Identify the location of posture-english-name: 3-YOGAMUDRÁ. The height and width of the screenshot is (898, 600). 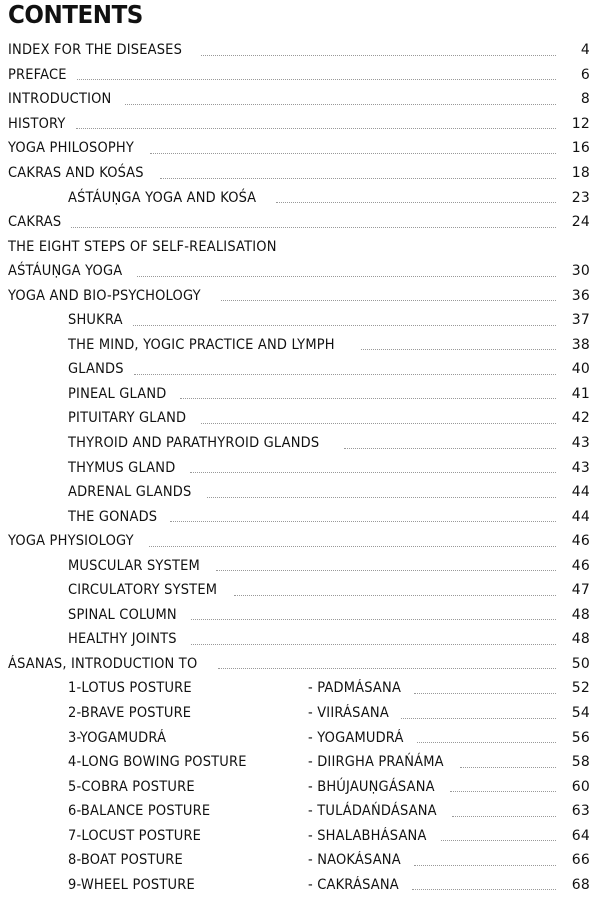
(117, 737).